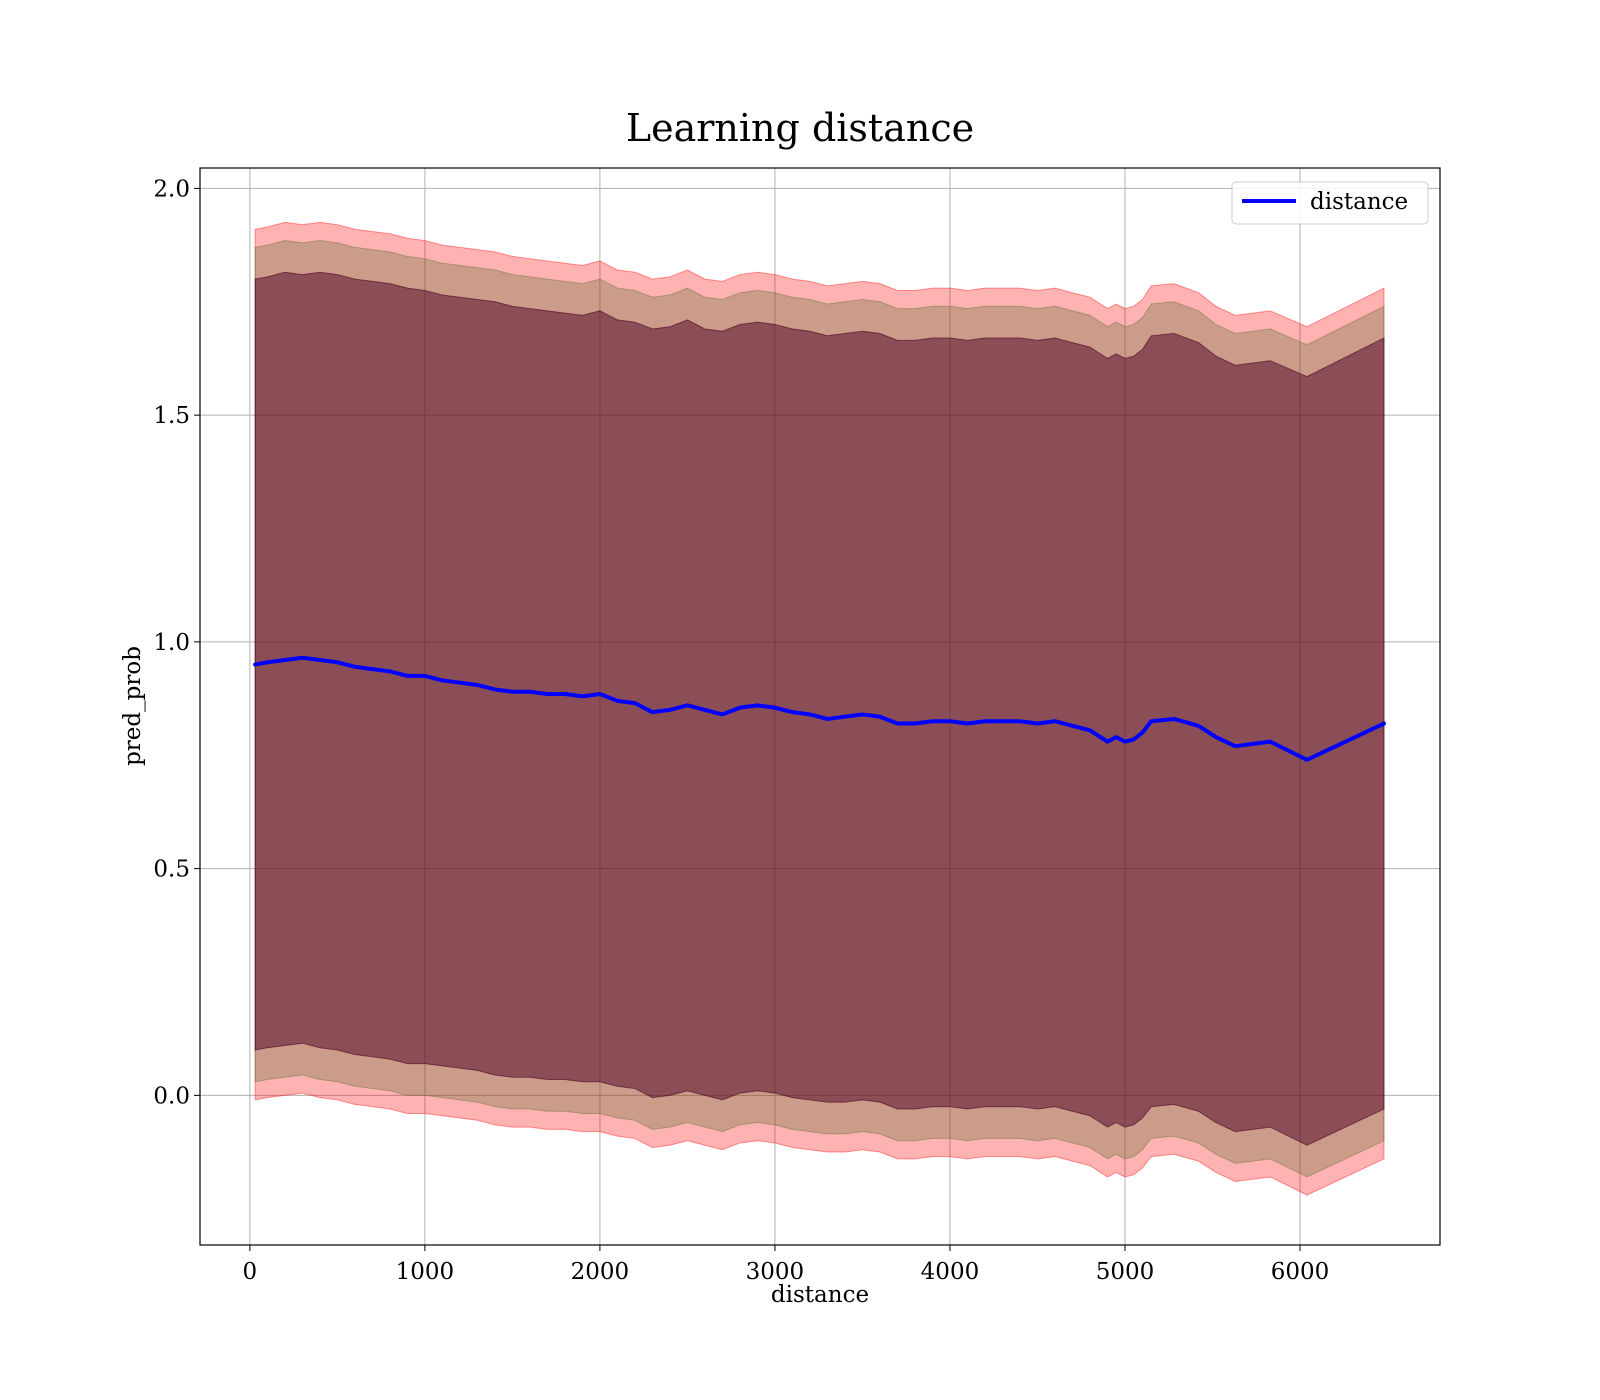 Image resolution: width=1600 pixels, height=1400 pixels. What do you see at coordinates (1300, 1272) in the screenshot?
I see `x-tick-label: 6000` at bounding box center [1300, 1272].